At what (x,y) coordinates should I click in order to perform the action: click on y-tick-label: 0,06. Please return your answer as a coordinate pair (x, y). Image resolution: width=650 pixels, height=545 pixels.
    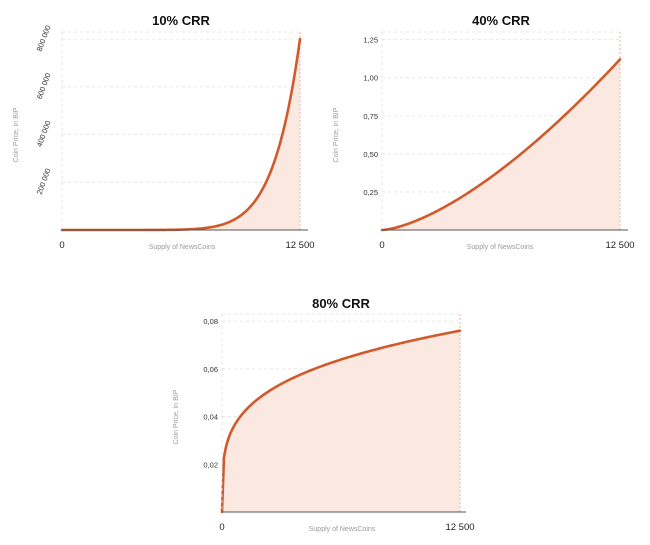
    Looking at the image, I should click on (210, 369).